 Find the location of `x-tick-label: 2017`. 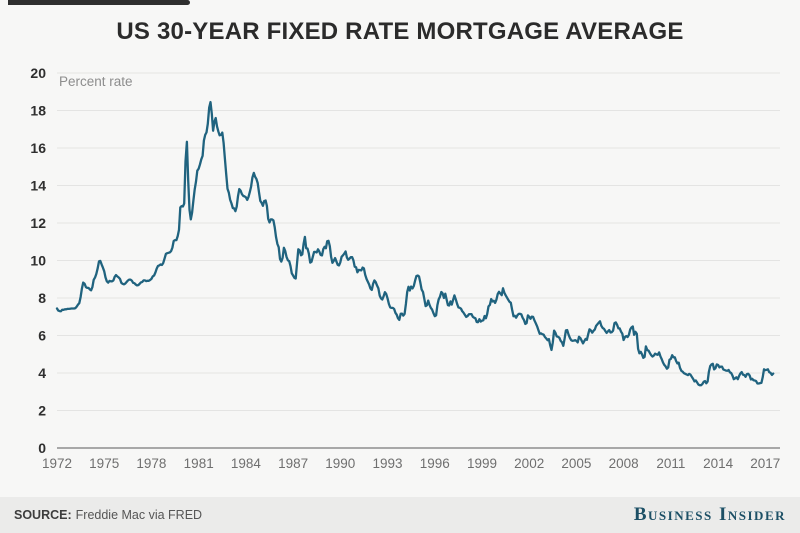

x-tick-label: 2017 is located at coordinates (765, 463).